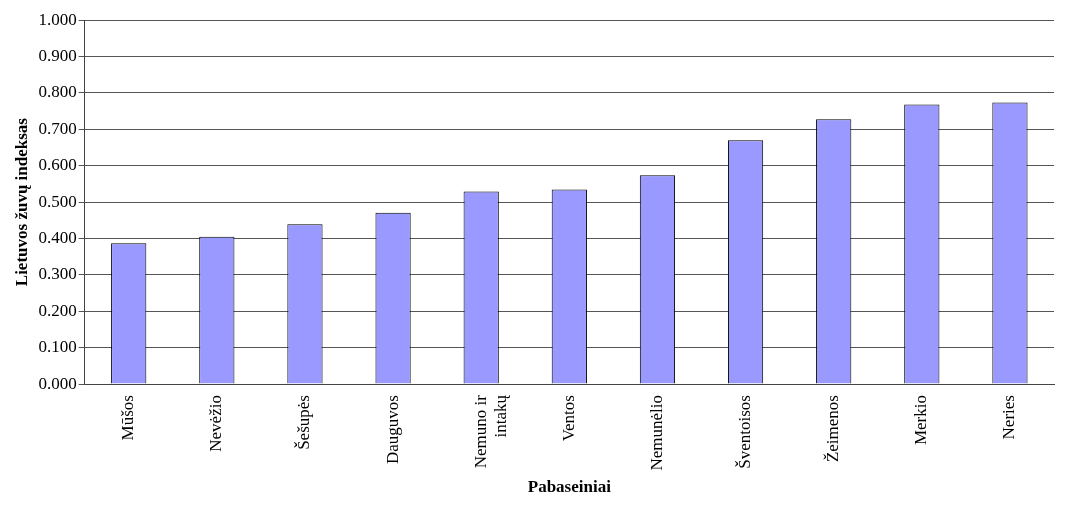 Image resolution: width=1066 pixels, height=510 pixels. Describe the element at coordinates (57, 383) in the screenshot. I see `y-tick-label: 0.000` at that location.